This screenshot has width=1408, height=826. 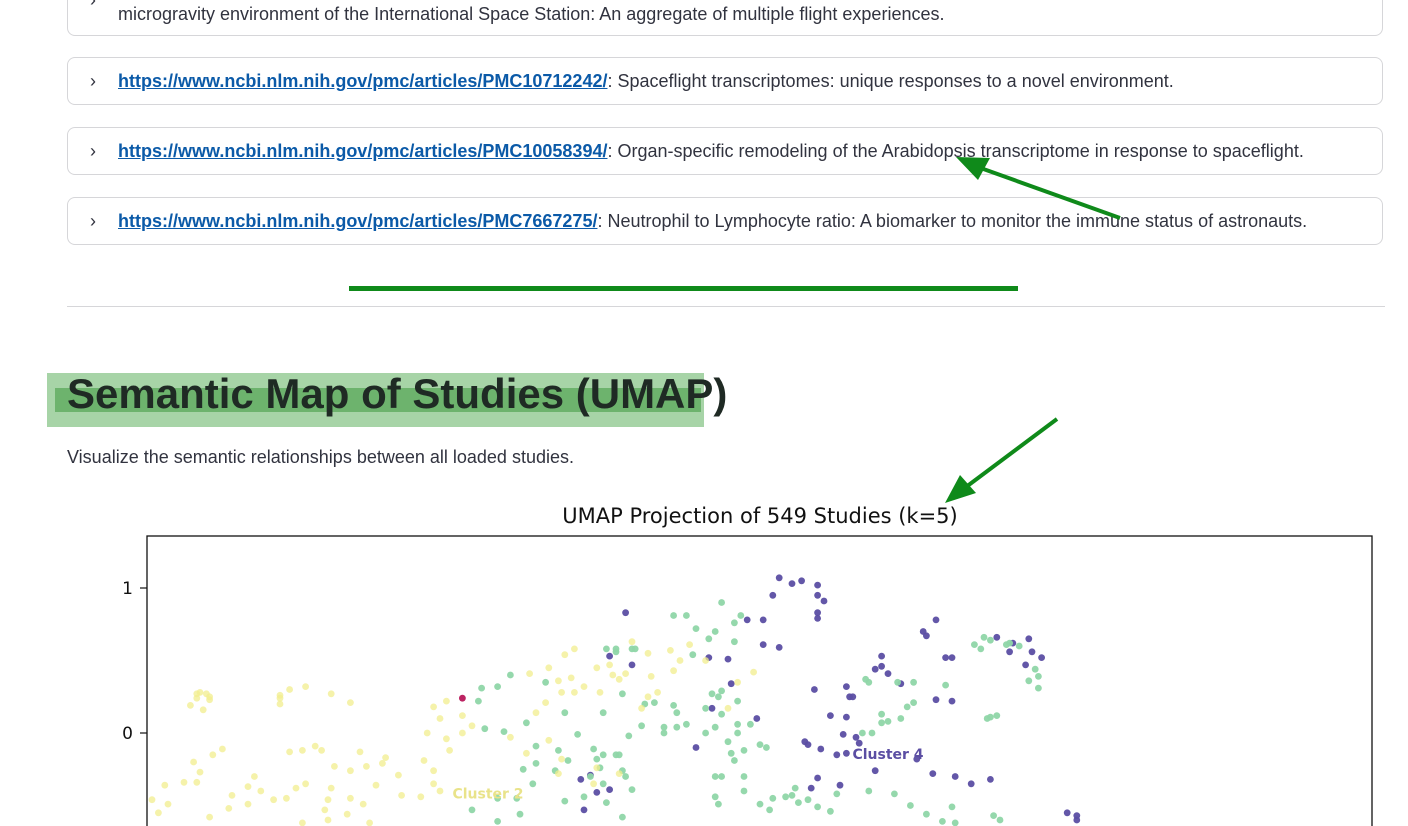 I want to click on cluster-label: Cluster 2, so click(x=487, y=794).